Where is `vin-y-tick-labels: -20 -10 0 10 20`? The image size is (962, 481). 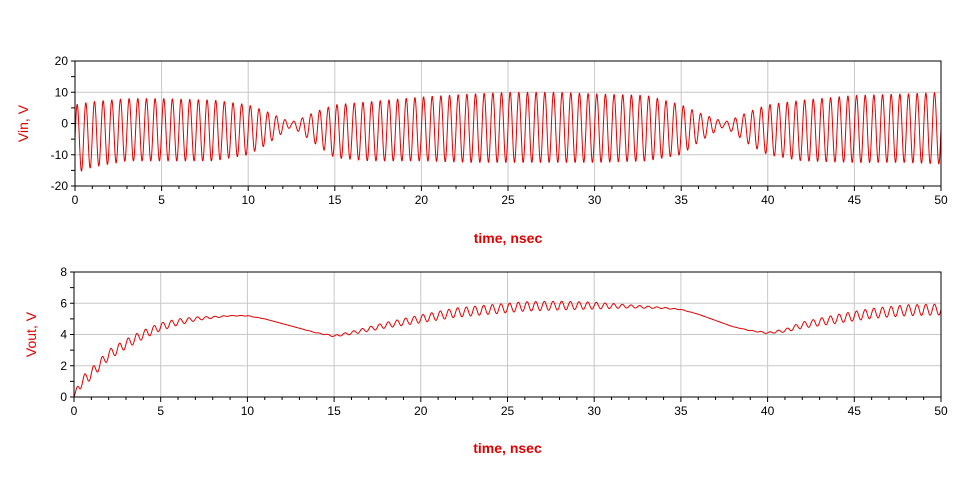
vin-y-tick-labels: -20 -10 0 10 20 is located at coordinates (60, 123).